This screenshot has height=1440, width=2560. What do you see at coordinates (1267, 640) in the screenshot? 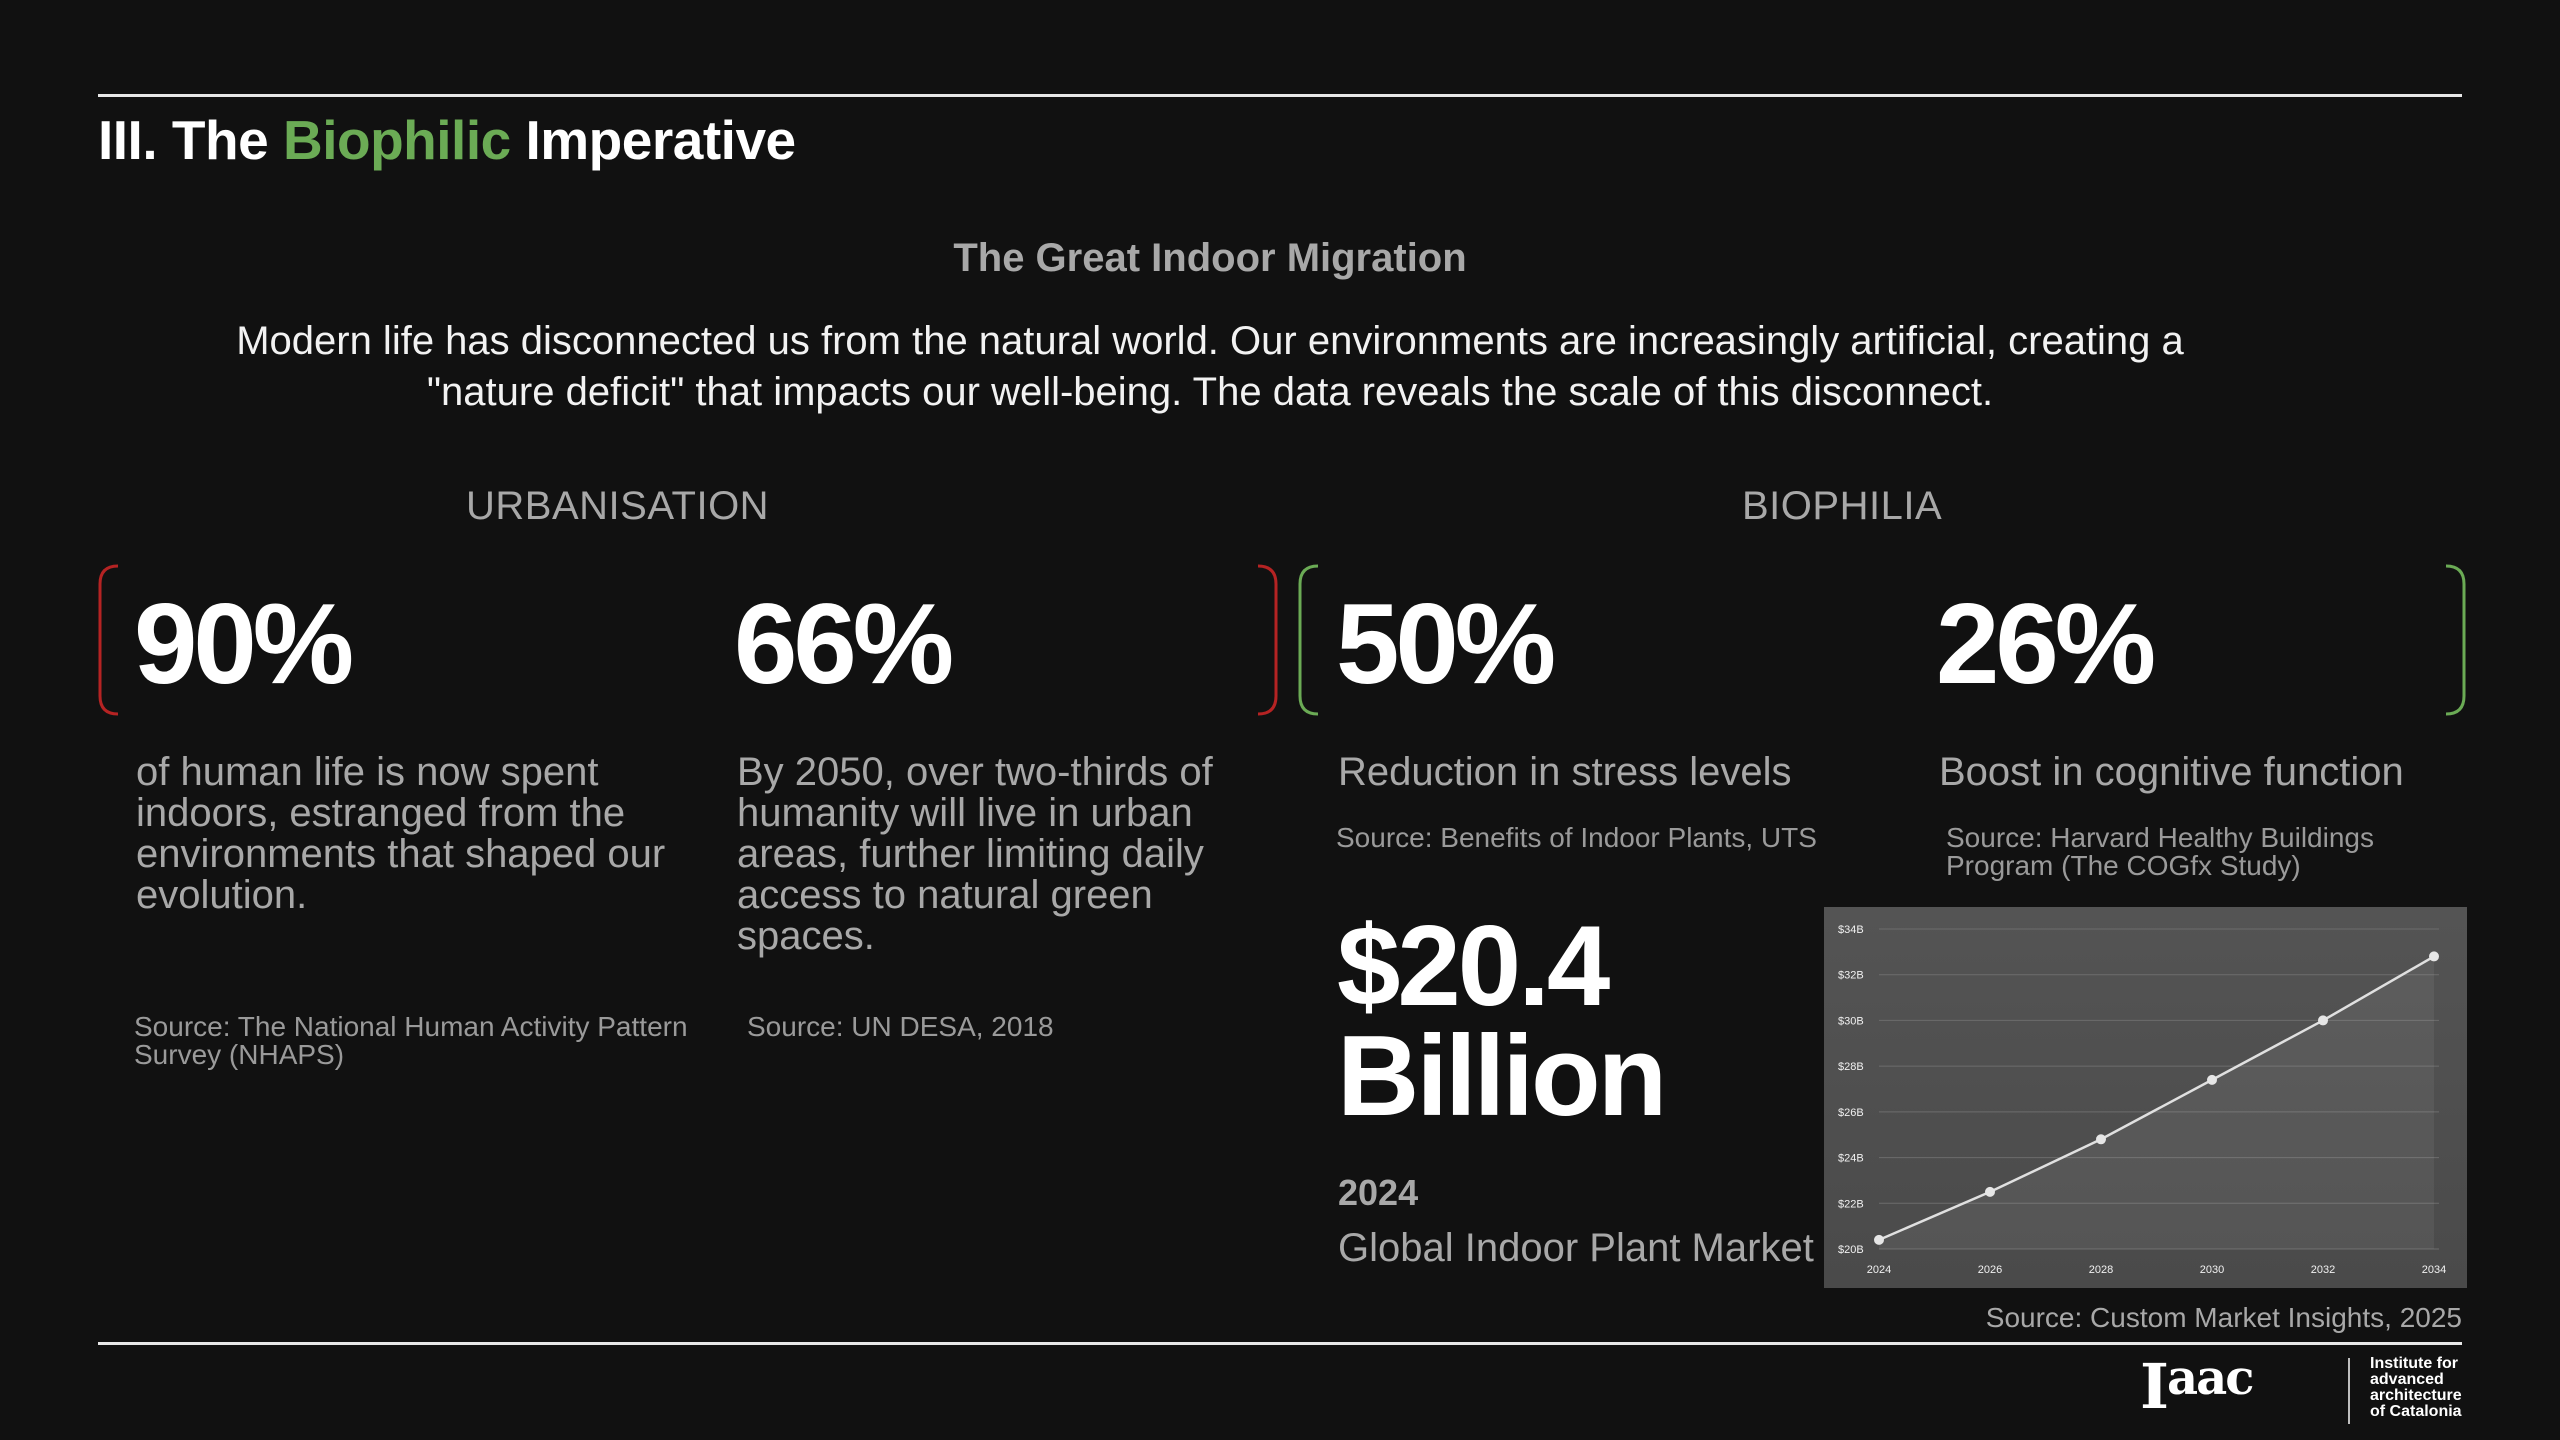
I see `urbanisation-right-bracket` at bounding box center [1267, 640].